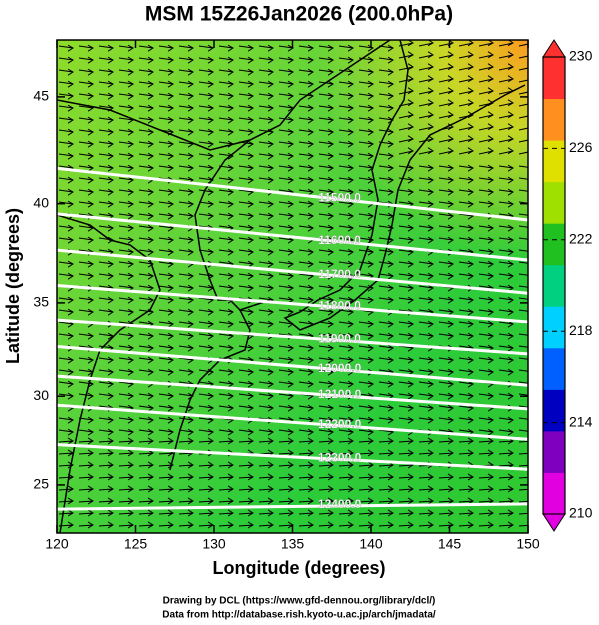 This screenshot has width=599, height=625. I want to click on contour-label: 12000.0, so click(340, 368).